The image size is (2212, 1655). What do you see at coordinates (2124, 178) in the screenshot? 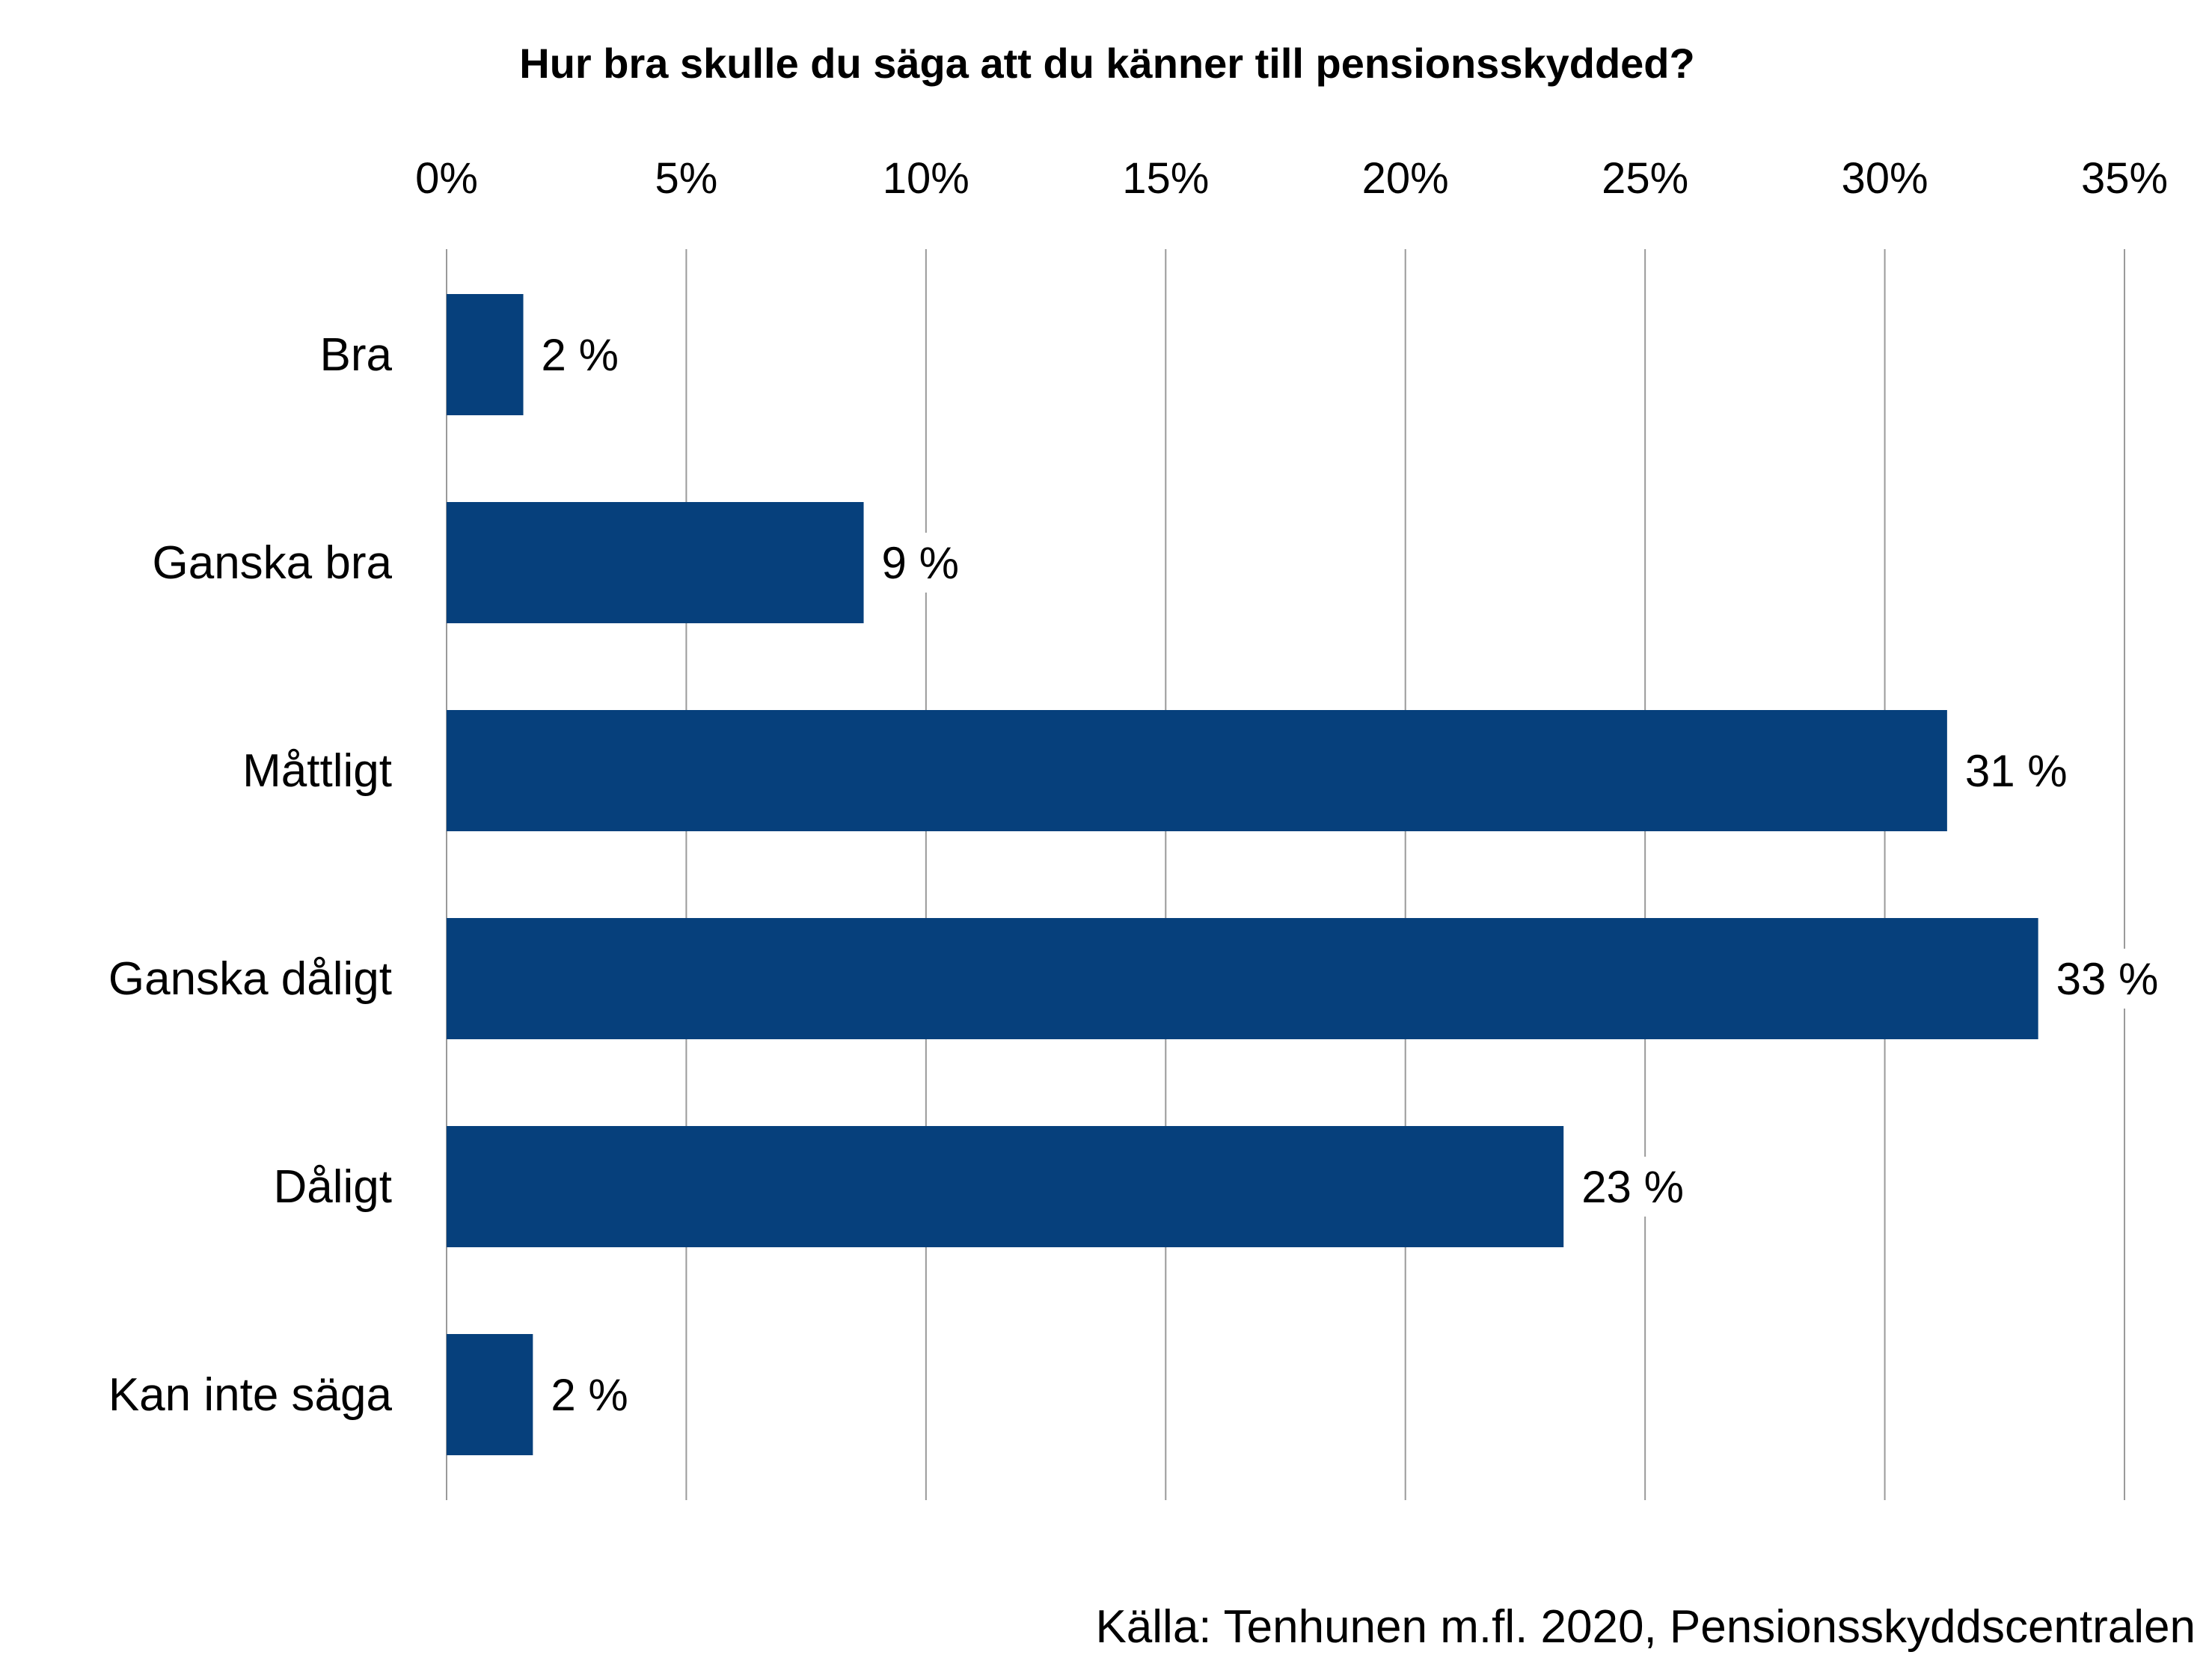
I see `x-tick-label: 35%` at bounding box center [2124, 178].